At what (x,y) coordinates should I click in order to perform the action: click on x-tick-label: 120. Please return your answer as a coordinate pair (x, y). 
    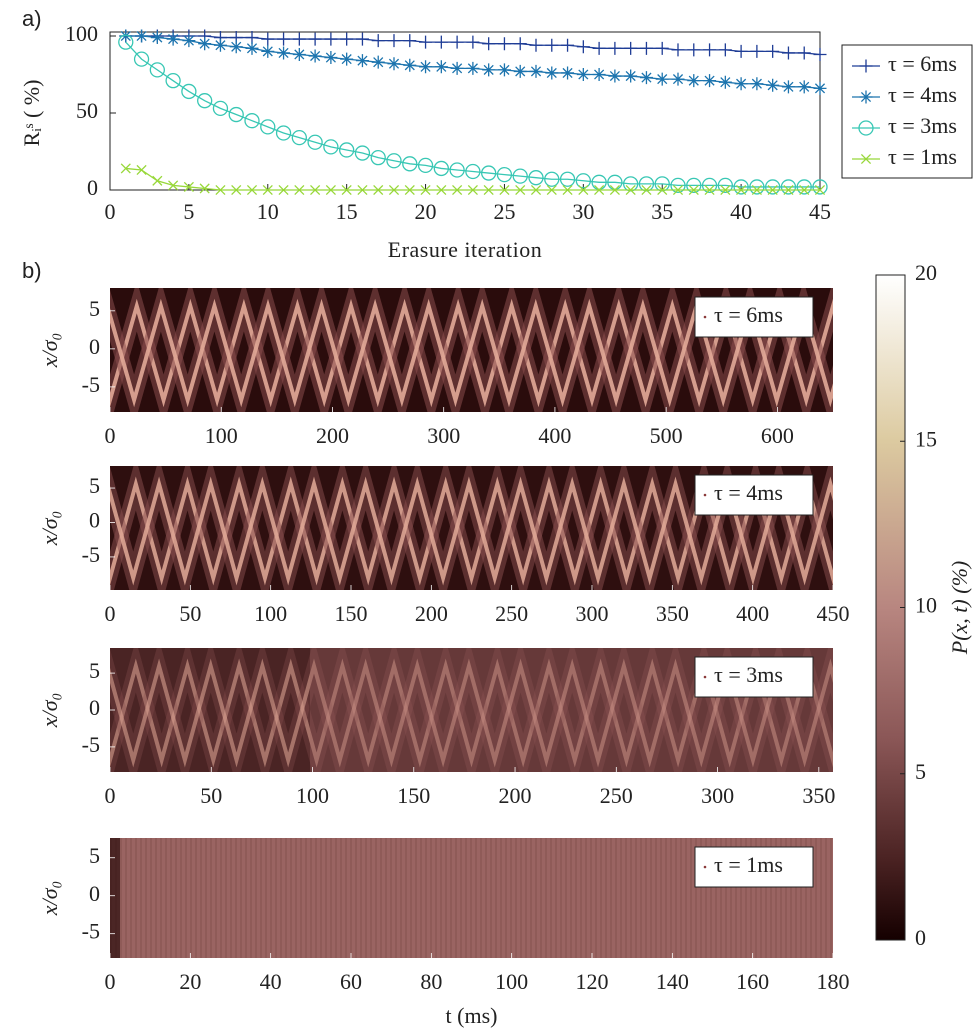
    Looking at the image, I should click on (592, 981).